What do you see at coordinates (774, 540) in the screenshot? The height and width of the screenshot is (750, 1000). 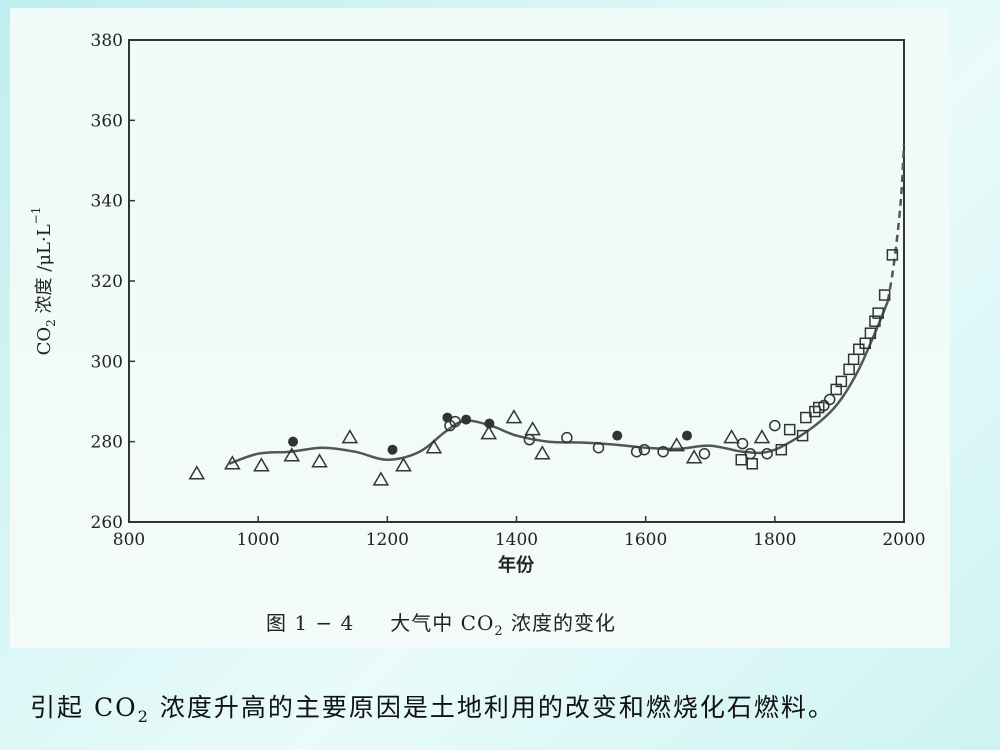 I see `x-tick-label: 1800` at bounding box center [774, 540].